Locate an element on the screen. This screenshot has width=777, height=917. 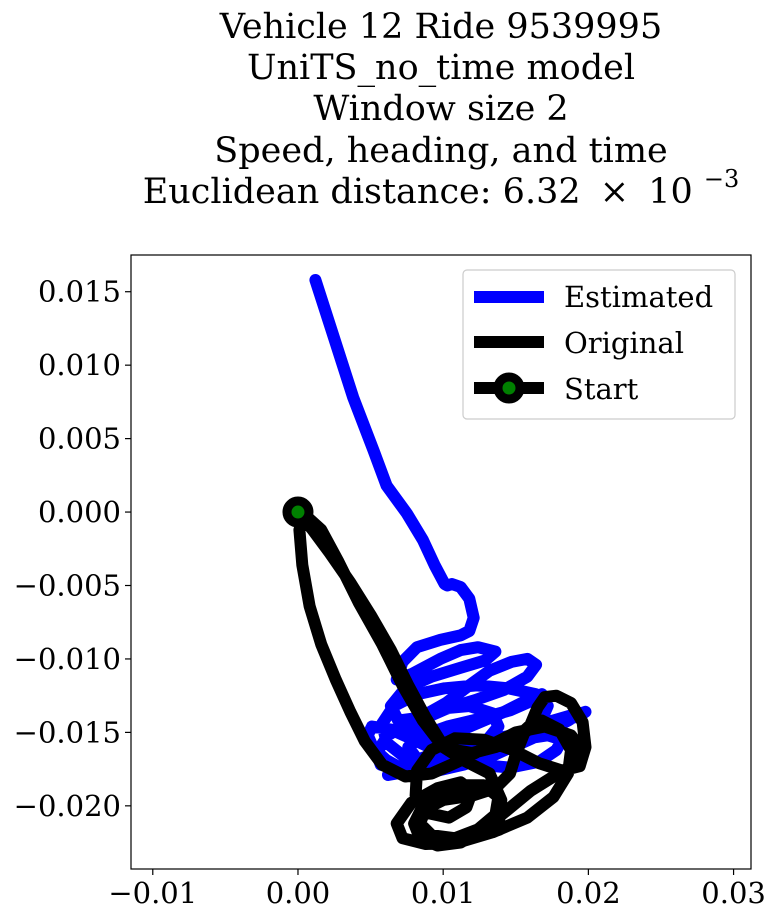
y-tick-label: 0.000 is located at coordinates (79, 512).